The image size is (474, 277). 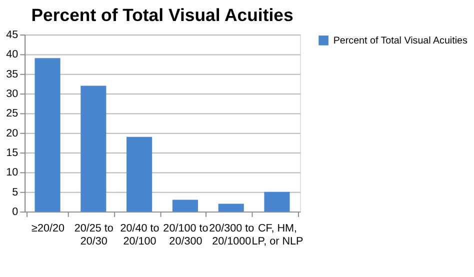 I want to click on y-tick-label: 40, so click(x=12, y=54).